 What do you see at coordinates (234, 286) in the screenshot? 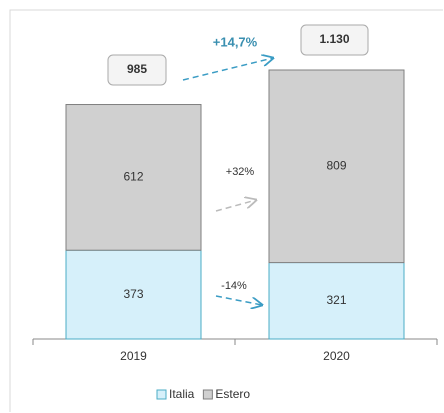
I see `annotation: -14%` at bounding box center [234, 286].